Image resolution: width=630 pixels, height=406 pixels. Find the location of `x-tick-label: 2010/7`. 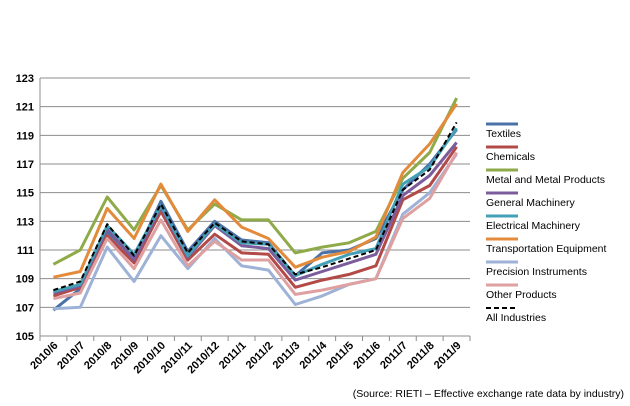

x-tick-label: 2010/7 is located at coordinates (71, 356).